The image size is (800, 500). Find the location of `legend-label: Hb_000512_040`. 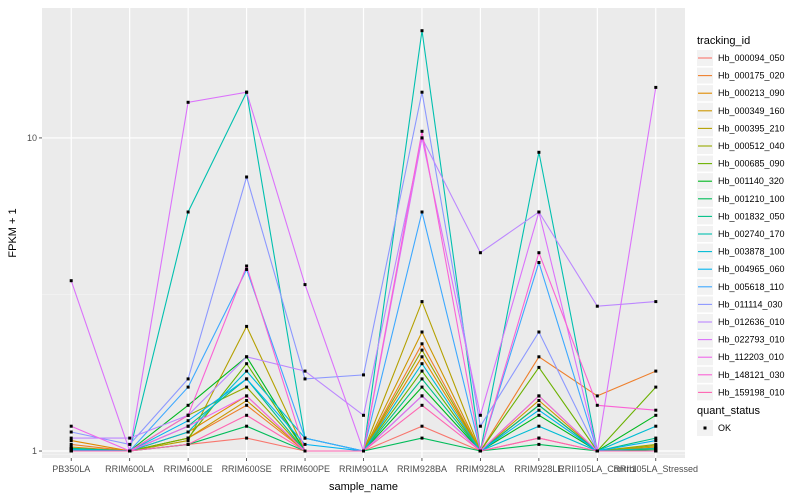

legend-label: Hb_000512_040 is located at coordinates (751, 146).